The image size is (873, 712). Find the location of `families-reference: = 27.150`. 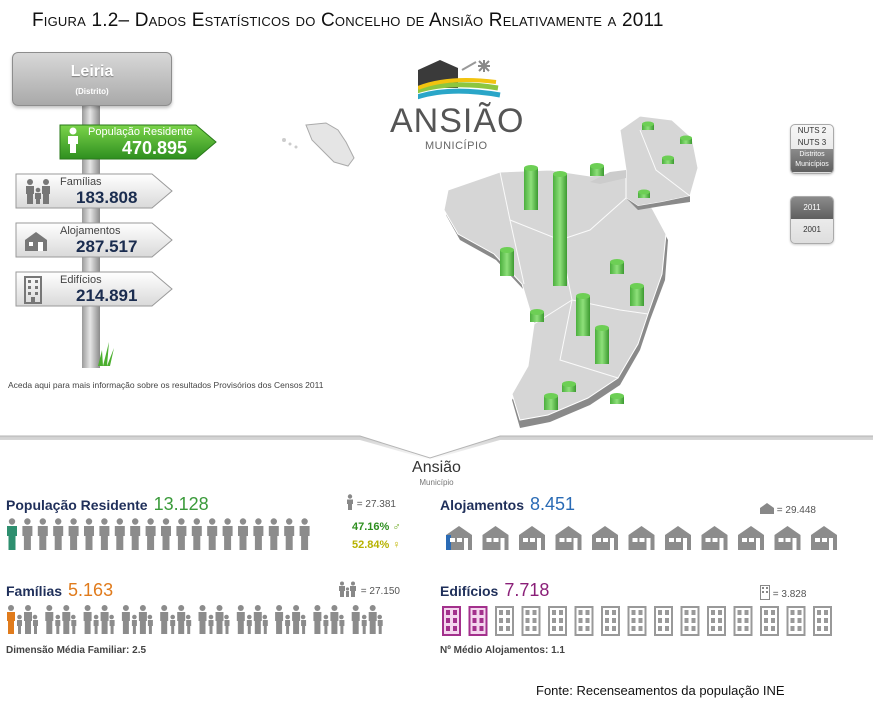

families-reference: = 27.150 is located at coordinates (369, 589).